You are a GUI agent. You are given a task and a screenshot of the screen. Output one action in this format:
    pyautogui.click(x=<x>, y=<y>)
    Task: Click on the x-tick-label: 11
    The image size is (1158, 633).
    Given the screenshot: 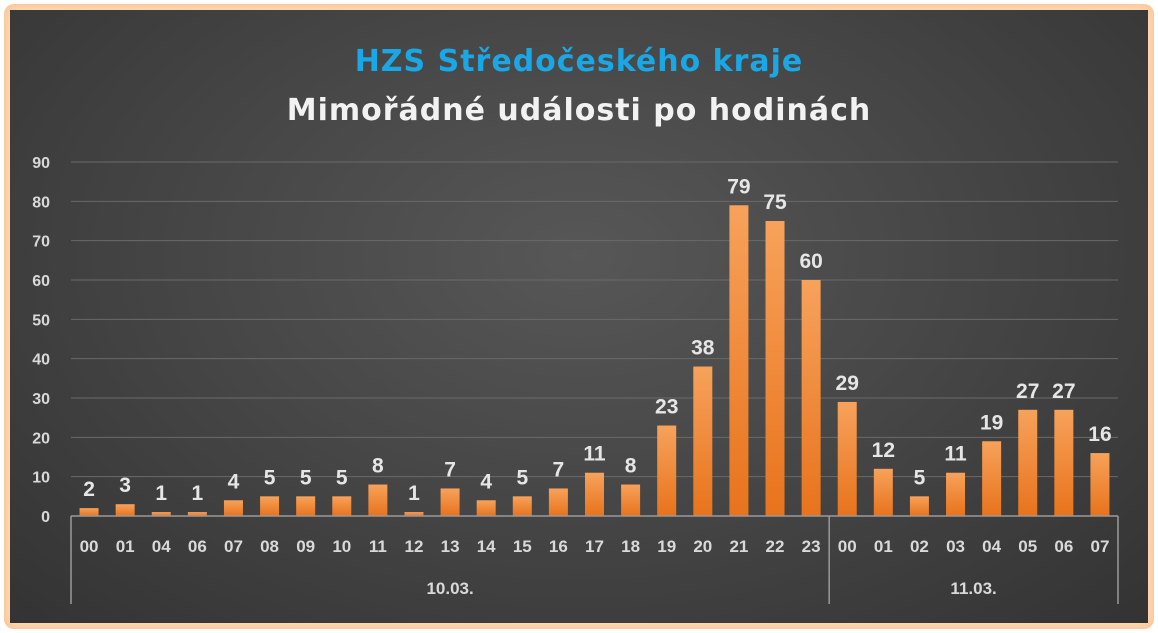 What is the action you would take?
    pyautogui.click(x=378, y=546)
    